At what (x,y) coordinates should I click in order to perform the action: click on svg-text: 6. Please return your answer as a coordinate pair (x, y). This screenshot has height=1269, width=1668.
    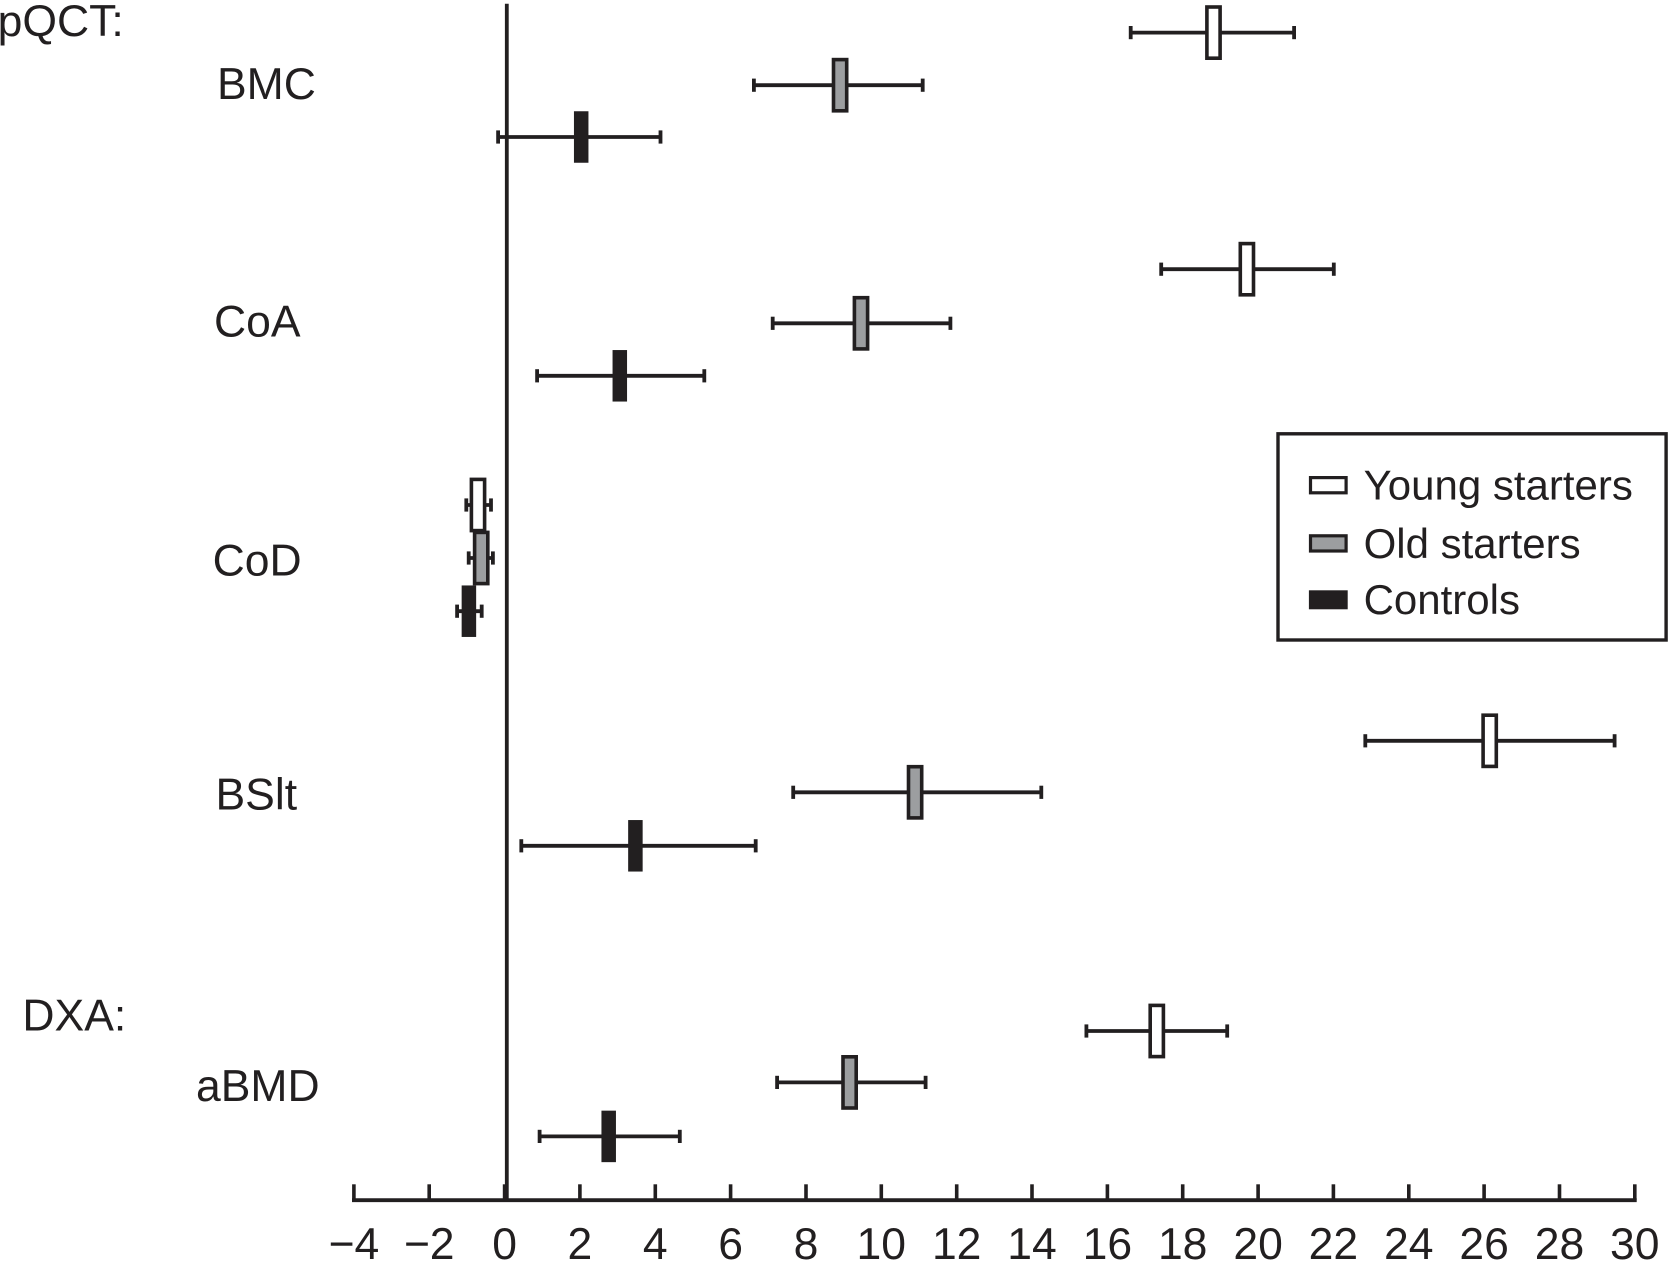
    Looking at the image, I should click on (730, 1244).